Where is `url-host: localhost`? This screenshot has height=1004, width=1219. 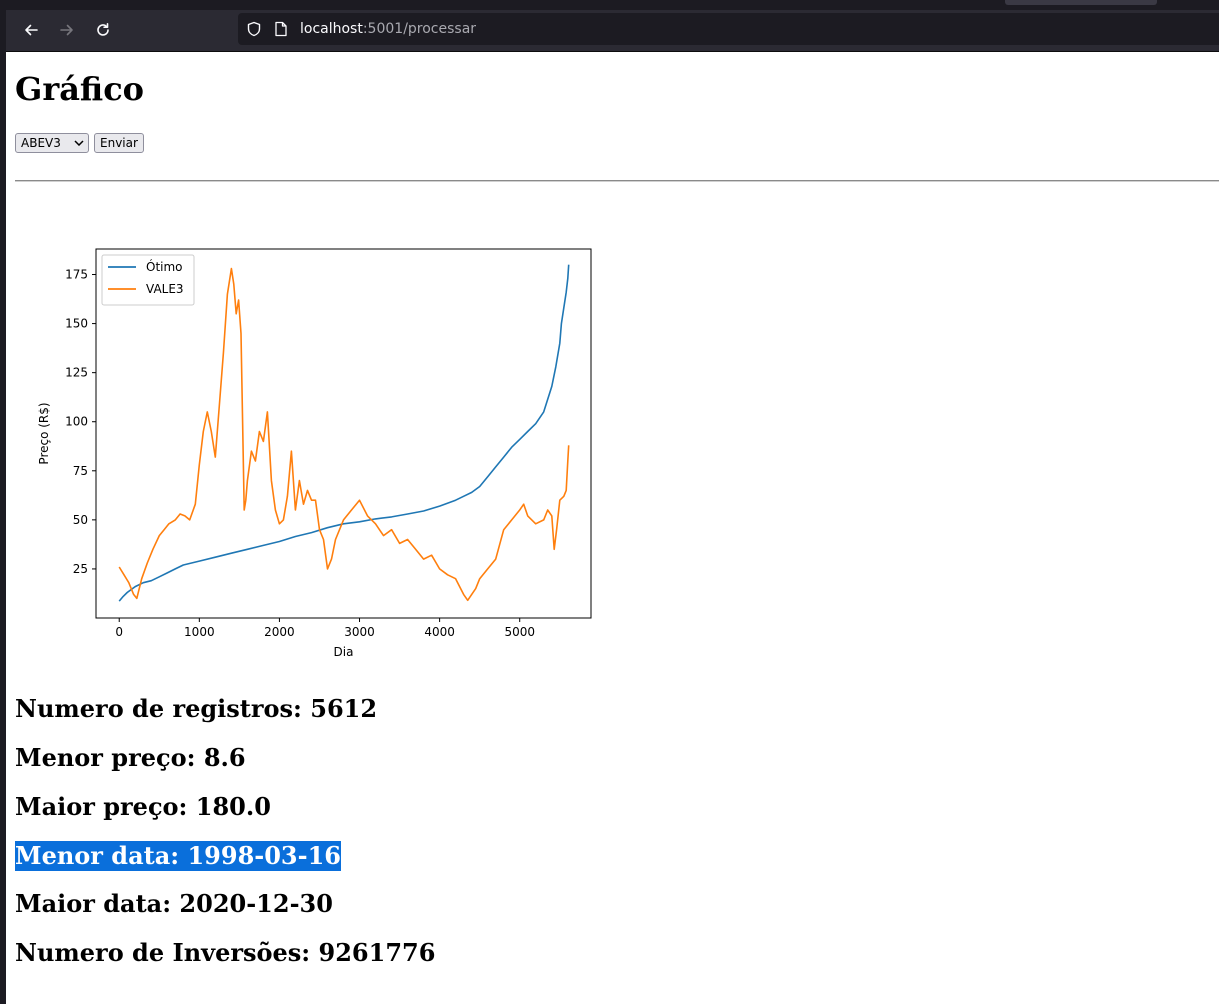 url-host: localhost is located at coordinates (331, 29).